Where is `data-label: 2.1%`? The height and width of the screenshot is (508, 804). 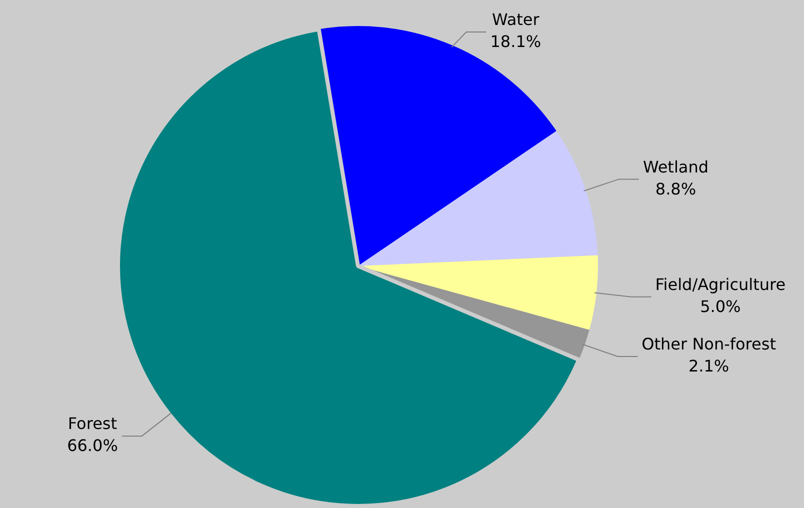
data-label: 2.1% is located at coordinates (709, 366).